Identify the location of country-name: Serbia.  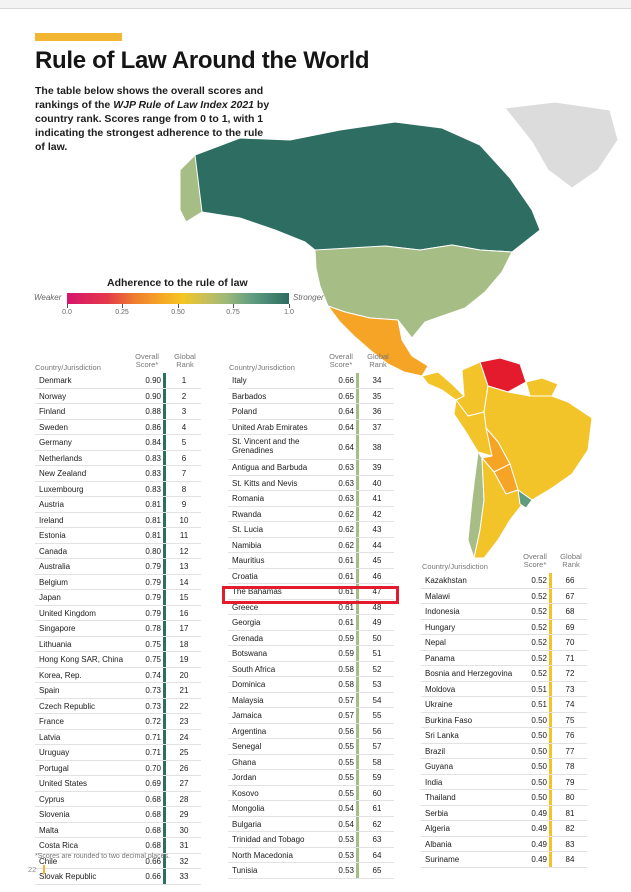
(437, 813).